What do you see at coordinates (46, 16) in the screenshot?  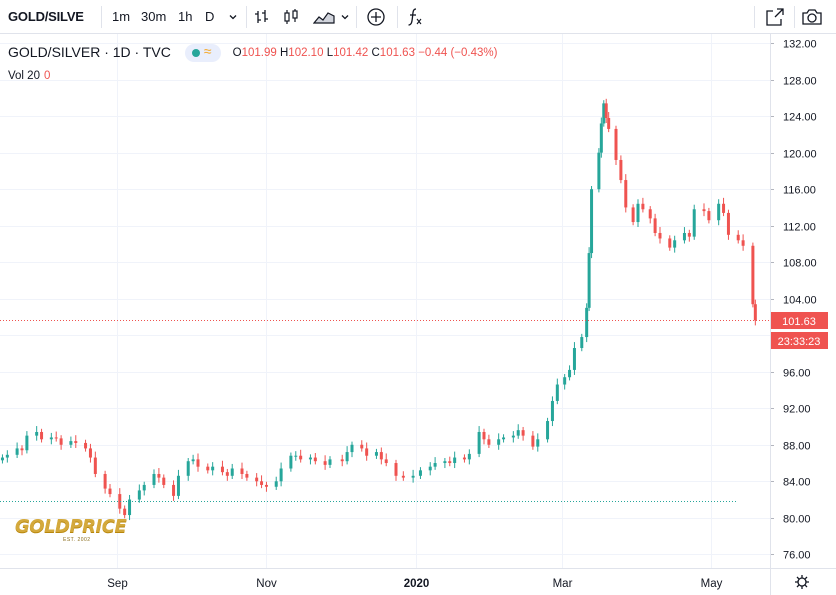 I see `symbol-search-button: GOLD/SILVE` at bounding box center [46, 16].